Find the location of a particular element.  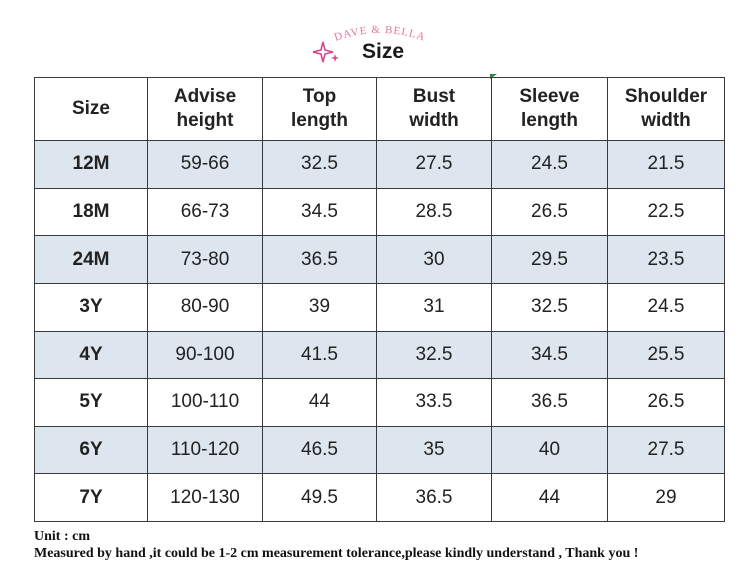

bust-width-cell: 36.5 is located at coordinates (434, 497).